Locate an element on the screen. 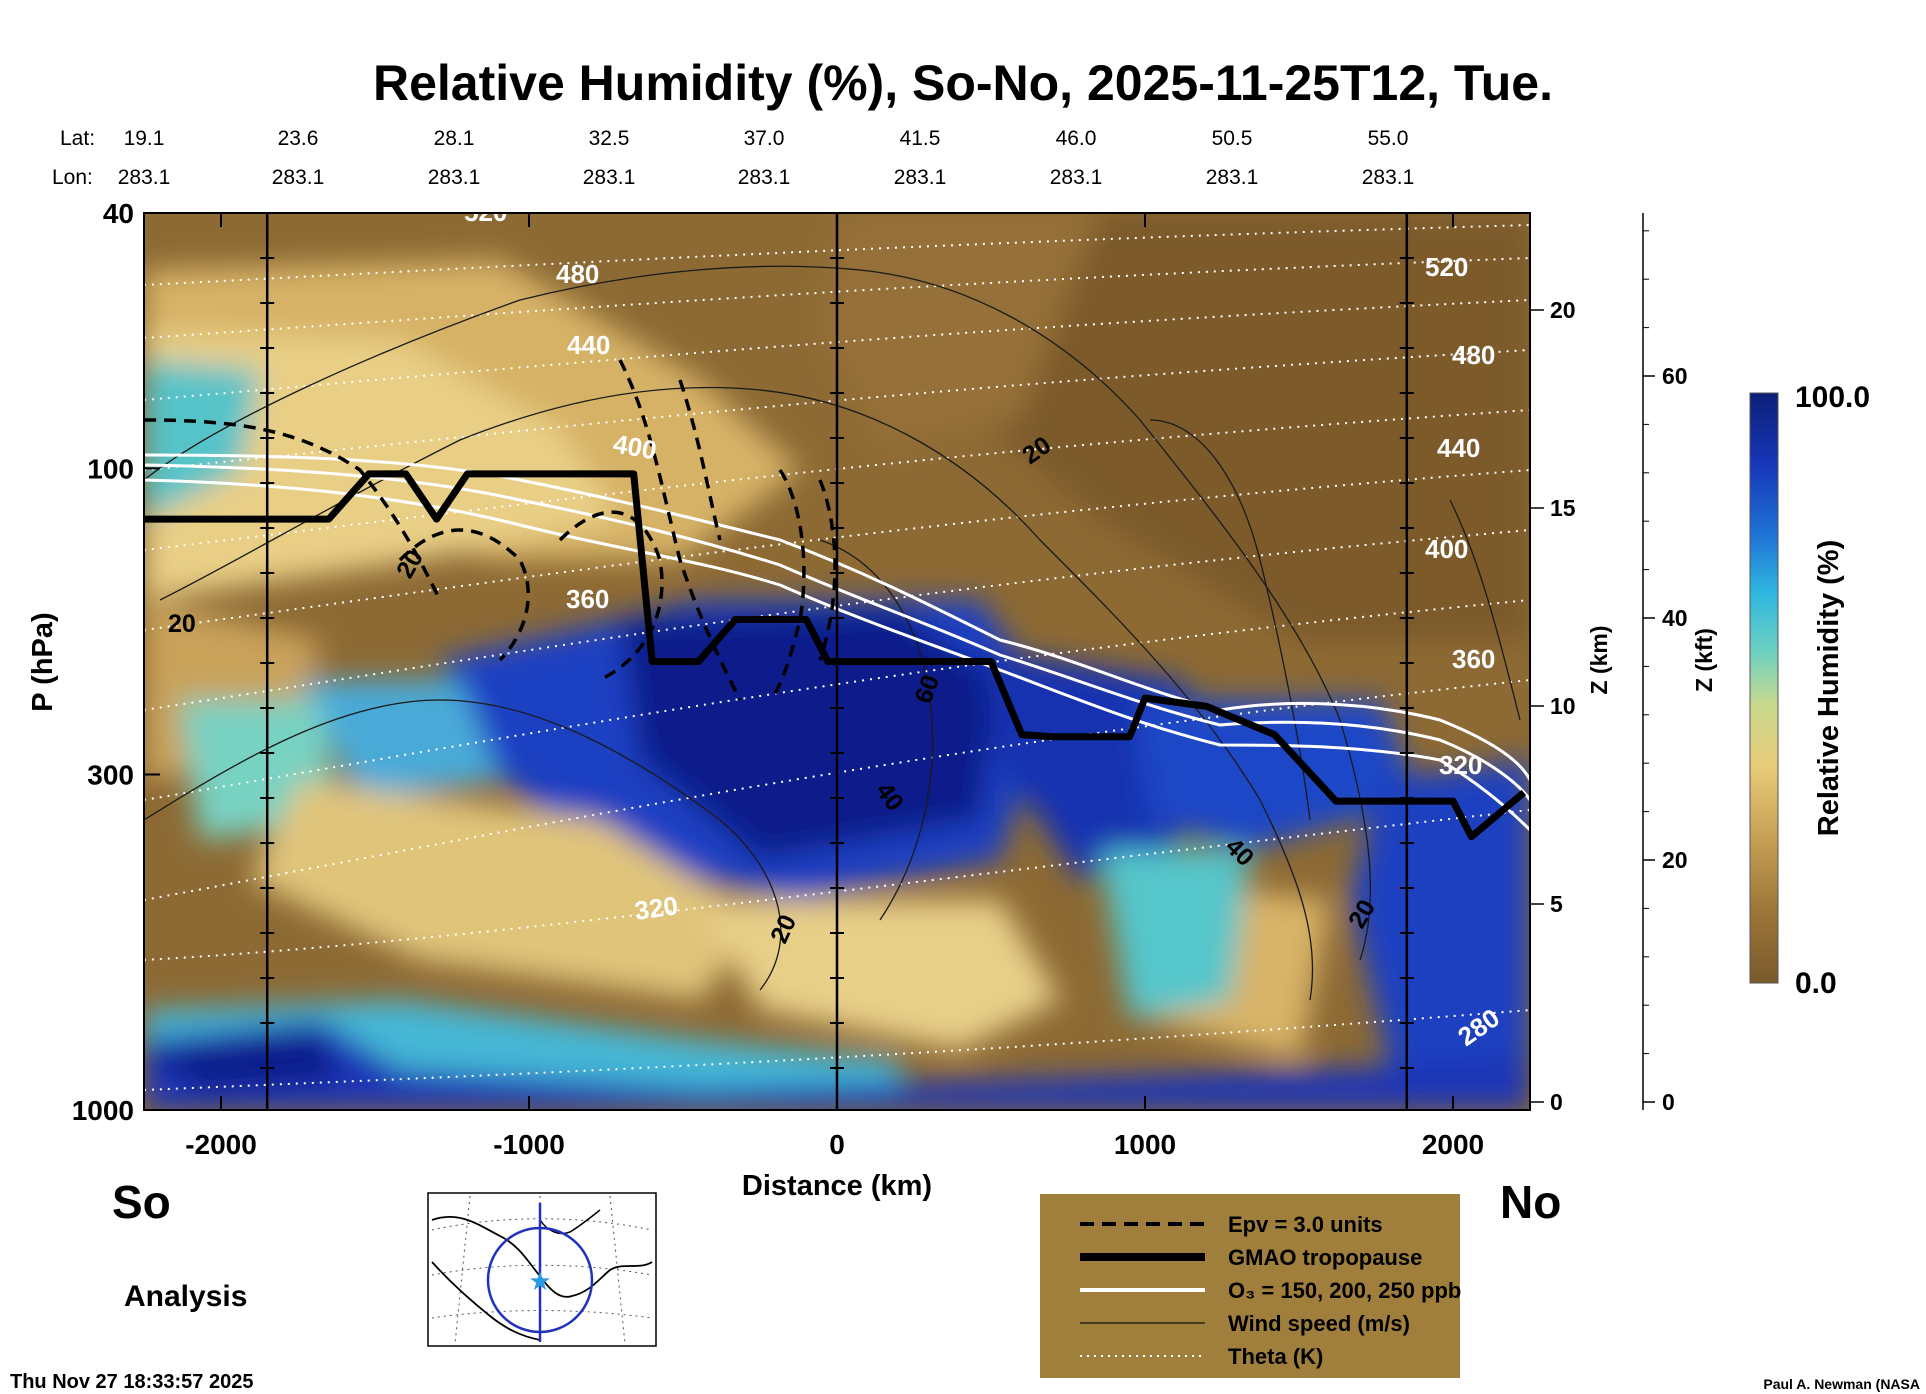 This screenshot has height=1394, width=1926. z-kft-tick-label: 40 is located at coordinates (1675, 618).